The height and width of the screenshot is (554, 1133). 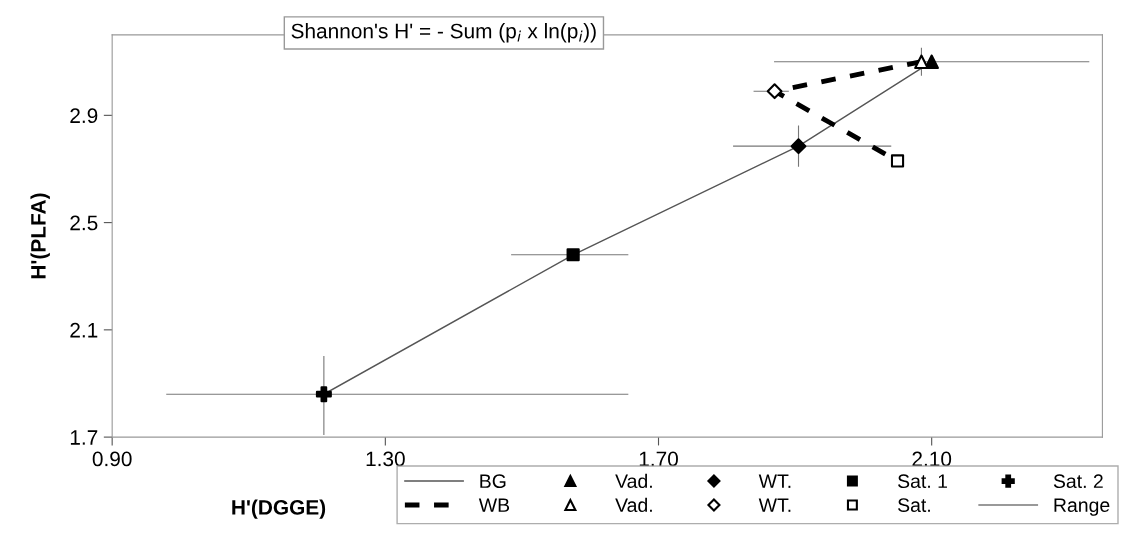 I want to click on legend-label: Range, so click(x=1082, y=507).